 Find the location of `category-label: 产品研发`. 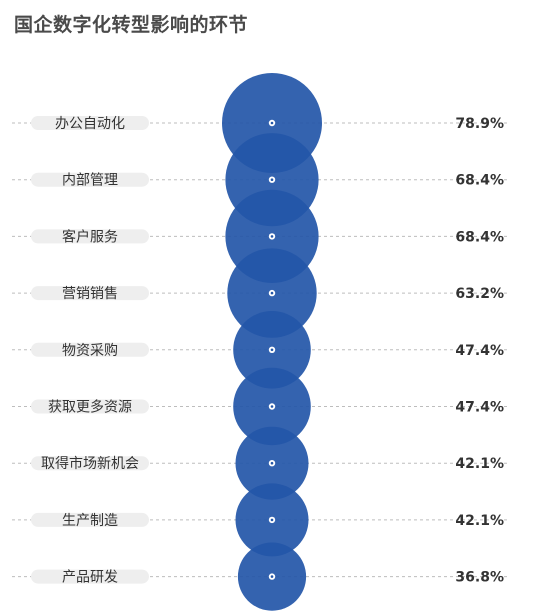

category-label: 产品研发 is located at coordinates (90, 578).